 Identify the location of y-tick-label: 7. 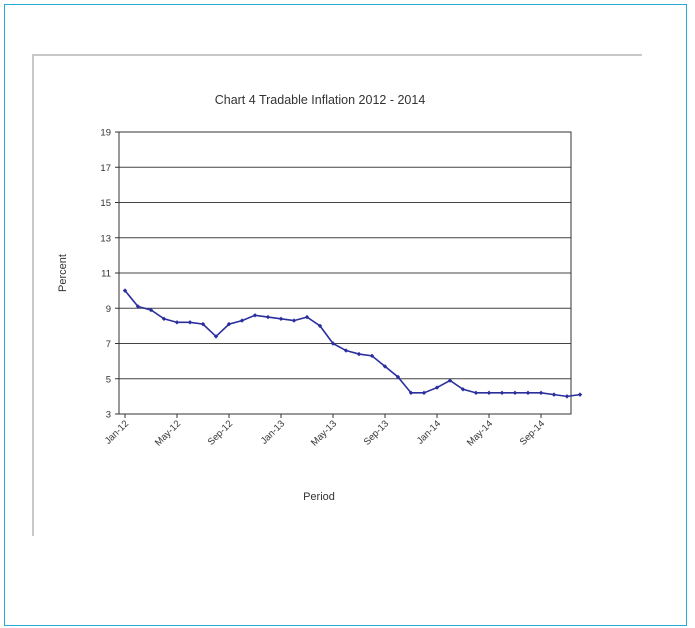
(108, 344).